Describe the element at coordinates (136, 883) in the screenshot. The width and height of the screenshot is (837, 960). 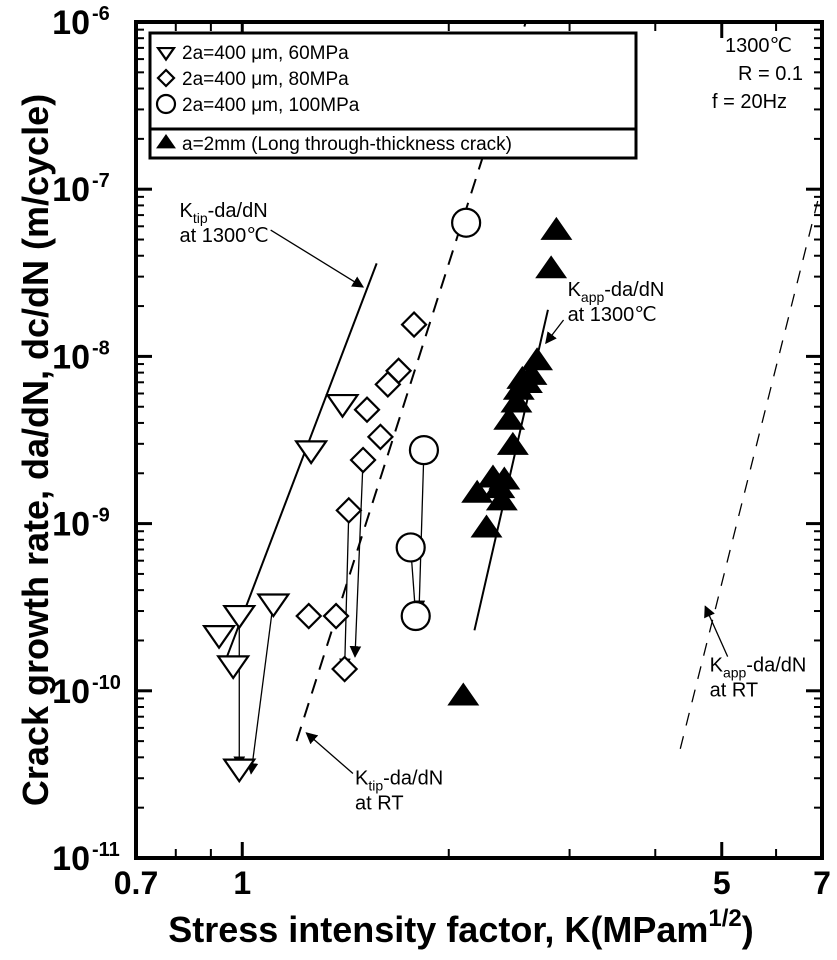
I see `x-tick-label: 0.7` at that location.